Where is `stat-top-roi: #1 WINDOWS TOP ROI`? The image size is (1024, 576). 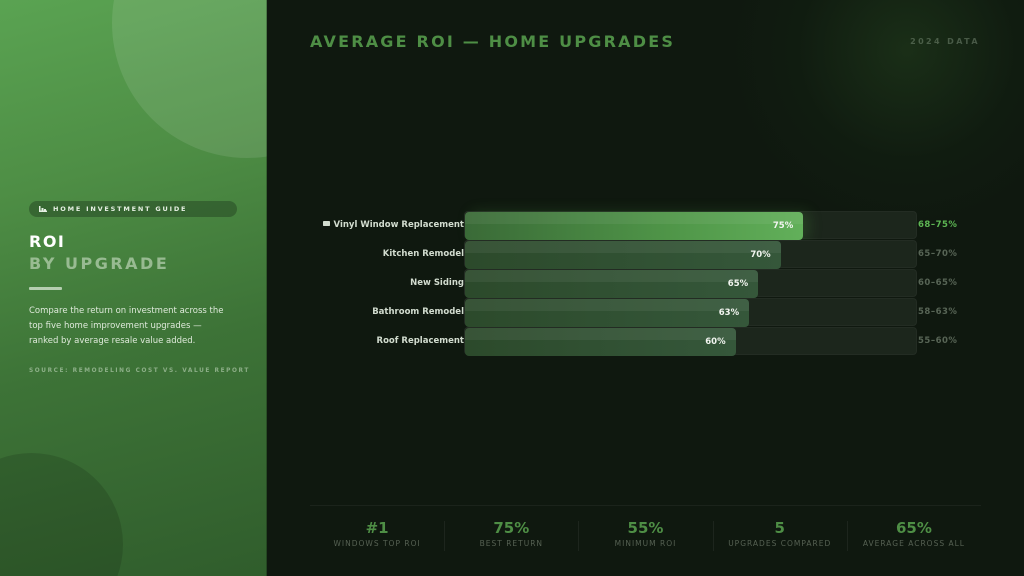 stat-top-roi: #1 WINDOWS TOP ROI is located at coordinates (377, 531).